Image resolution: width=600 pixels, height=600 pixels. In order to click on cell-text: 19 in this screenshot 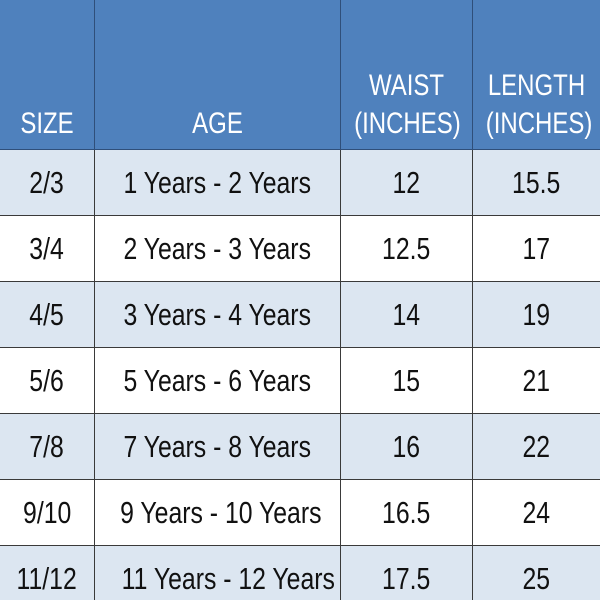, I will do `click(536, 314)`.